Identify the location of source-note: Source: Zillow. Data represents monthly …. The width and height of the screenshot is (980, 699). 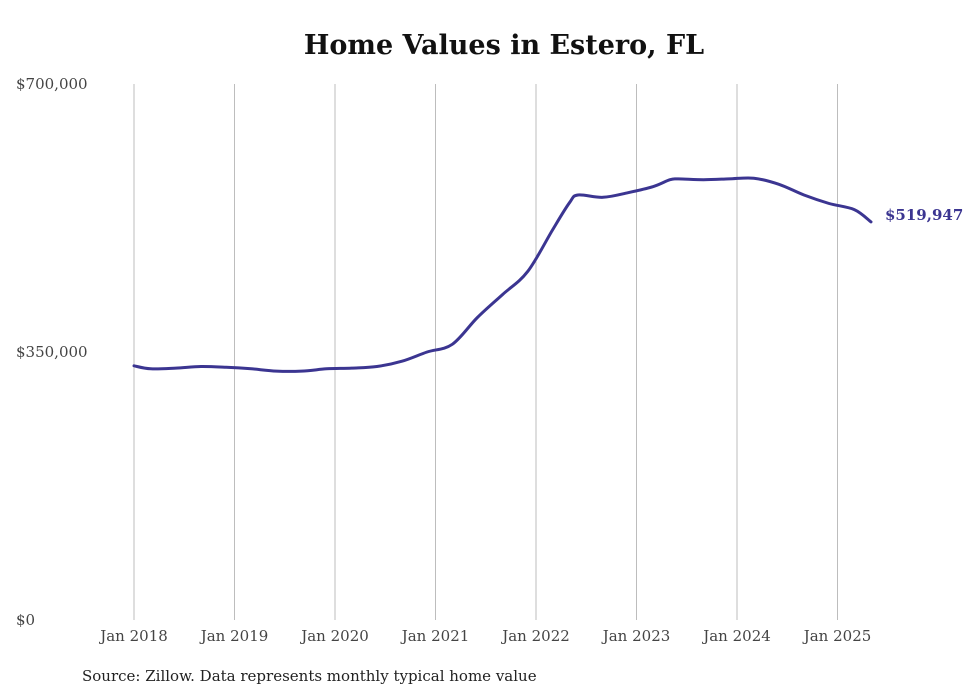
(309, 676).